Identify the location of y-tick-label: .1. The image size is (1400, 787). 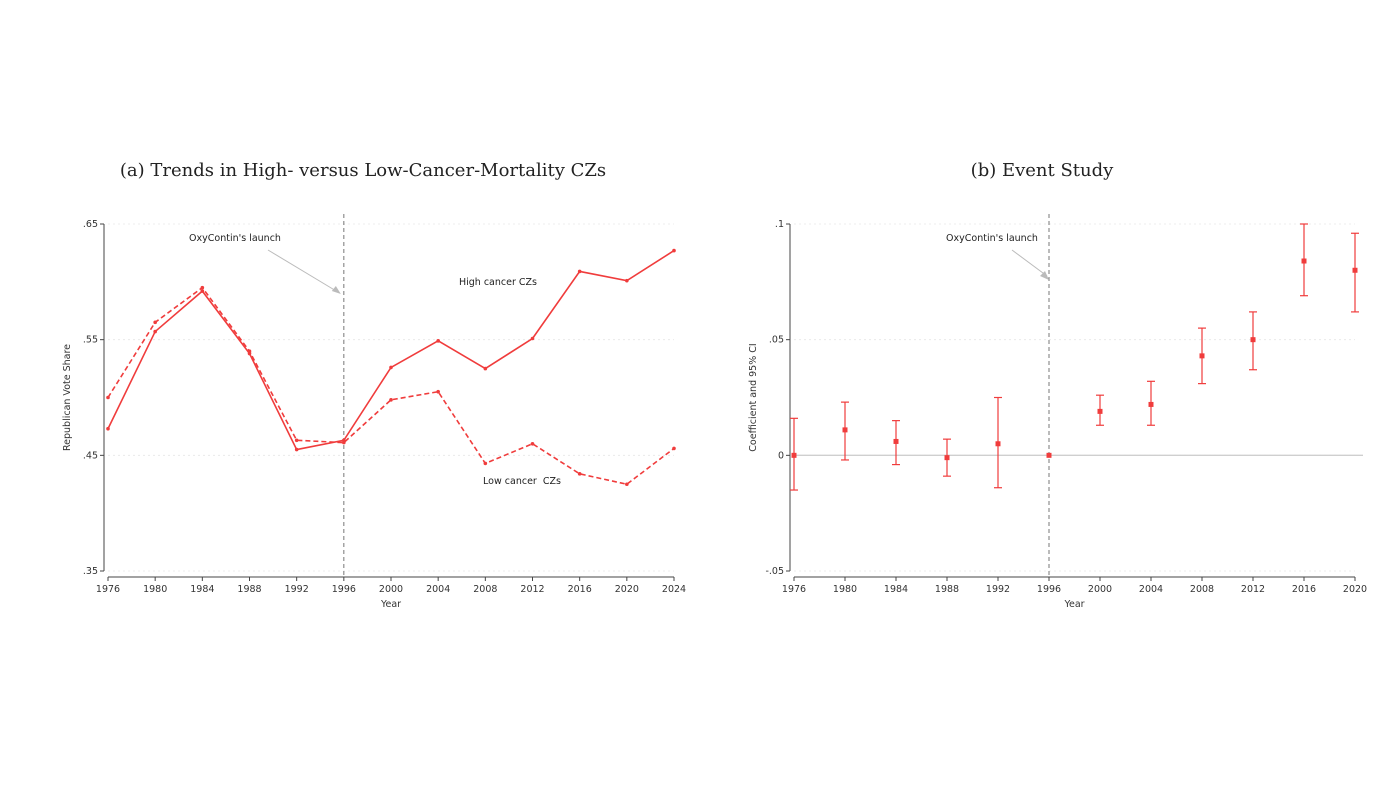
(779, 224).